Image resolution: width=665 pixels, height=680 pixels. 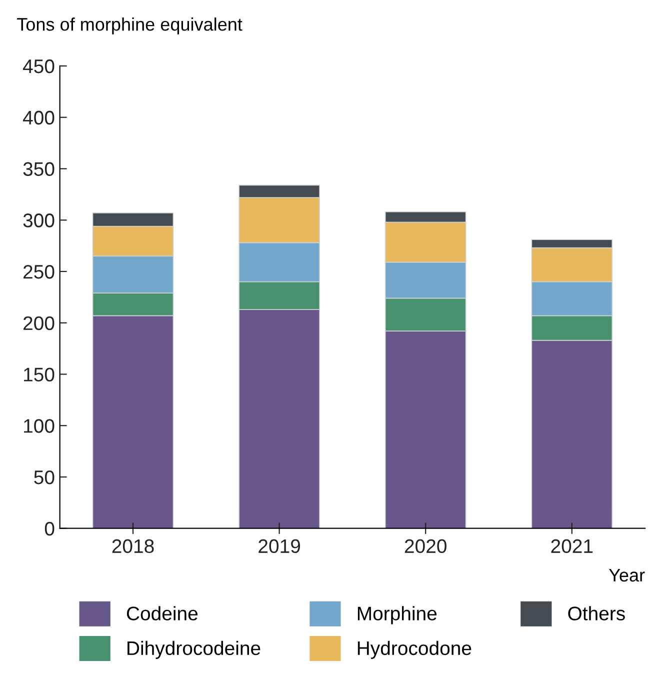 What do you see at coordinates (397, 615) in the screenshot?
I see `legend-label: Morphine` at bounding box center [397, 615].